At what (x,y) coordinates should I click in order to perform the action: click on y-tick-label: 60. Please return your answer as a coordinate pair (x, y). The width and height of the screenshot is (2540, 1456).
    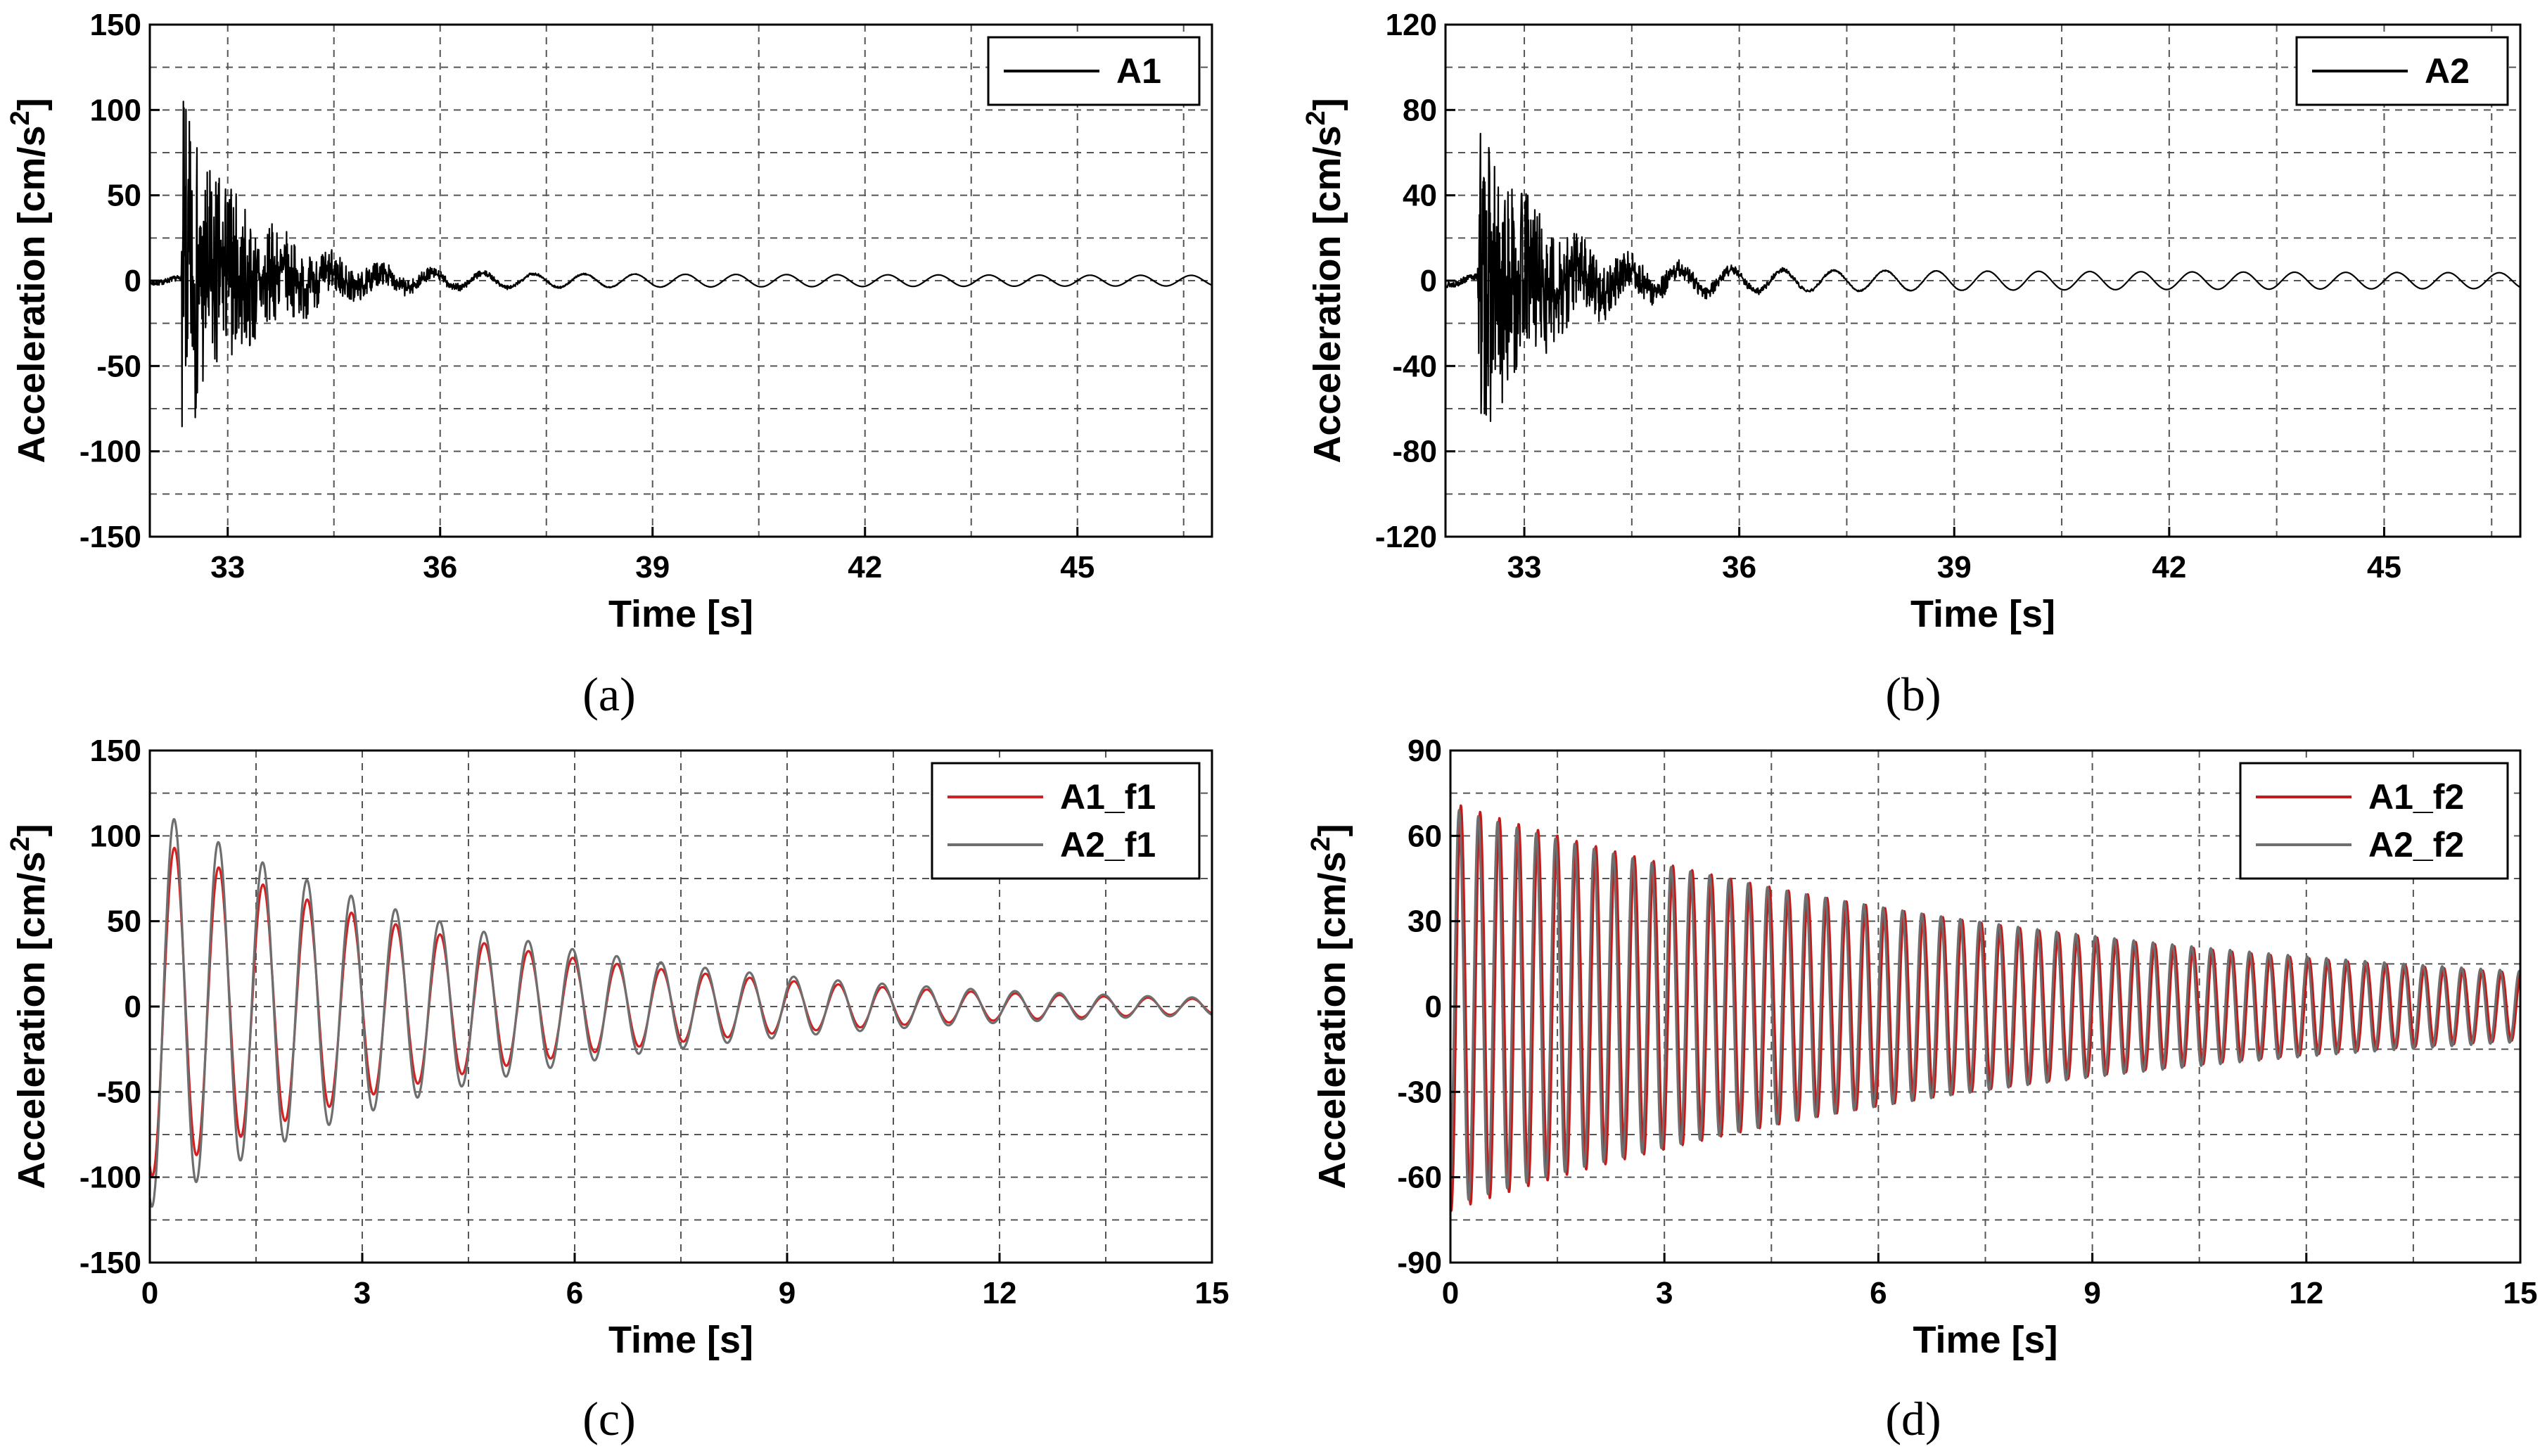
    Looking at the image, I should click on (1425, 836).